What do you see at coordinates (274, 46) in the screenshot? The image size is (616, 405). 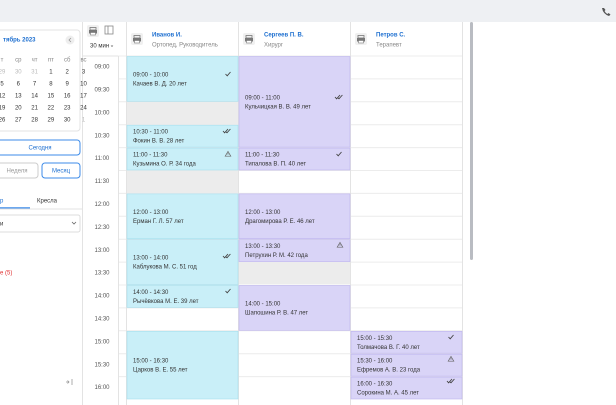 I see `doctor-role: Хирург` at bounding box center [274, 46].